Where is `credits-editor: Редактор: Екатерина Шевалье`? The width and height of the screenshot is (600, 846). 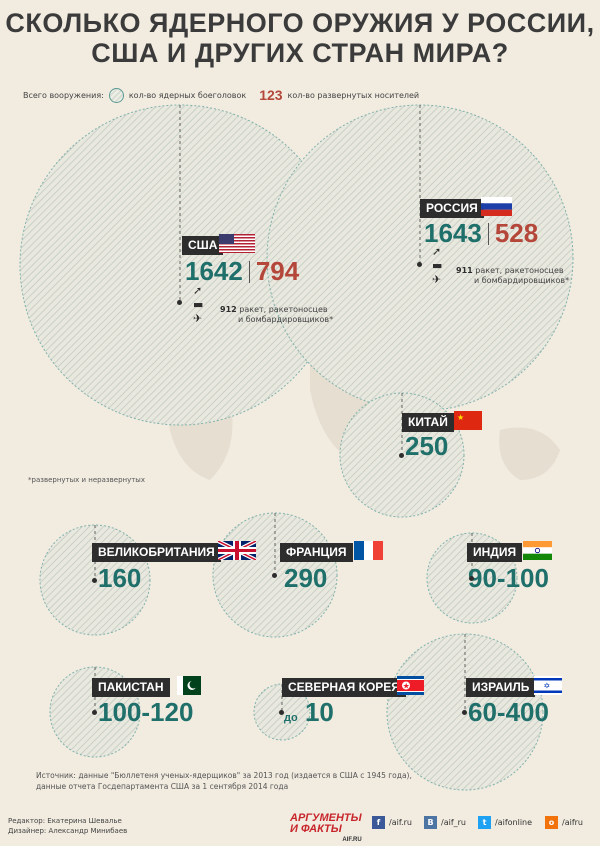
credits-editor: Редактор: Екатерина Шевалье is located at coordinates (65, 821).